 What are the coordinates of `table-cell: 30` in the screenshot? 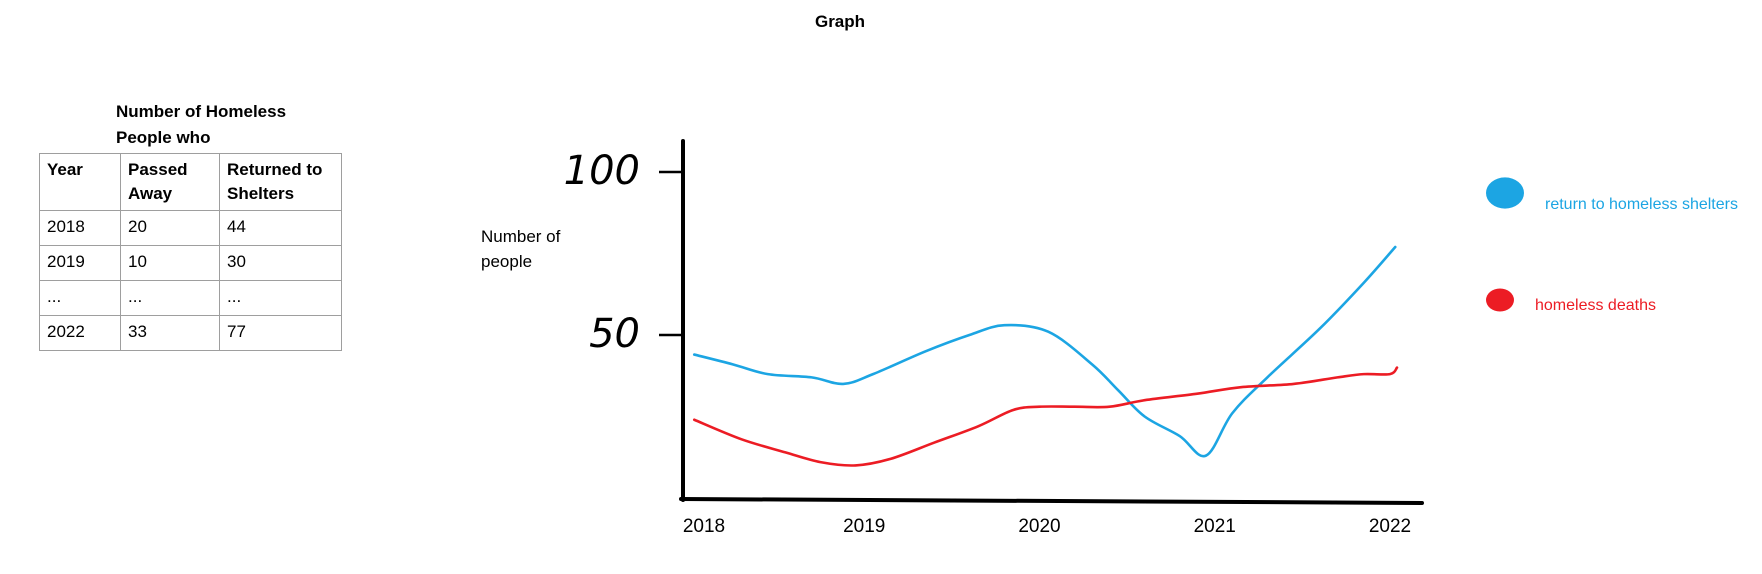 It's located at (280, 263).